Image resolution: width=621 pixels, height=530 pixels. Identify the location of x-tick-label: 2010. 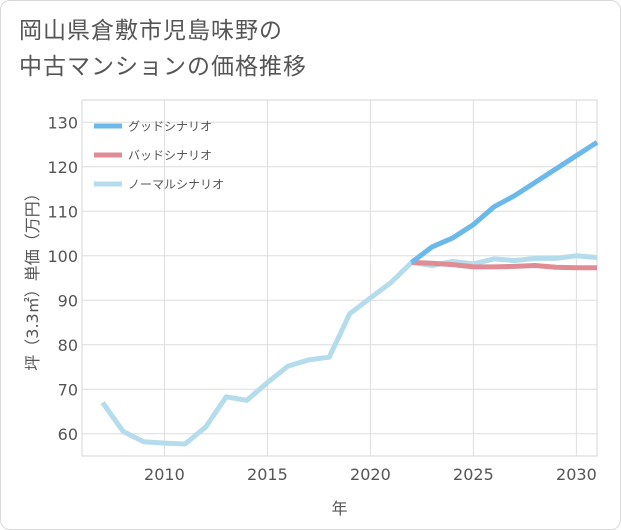
(164, 474).